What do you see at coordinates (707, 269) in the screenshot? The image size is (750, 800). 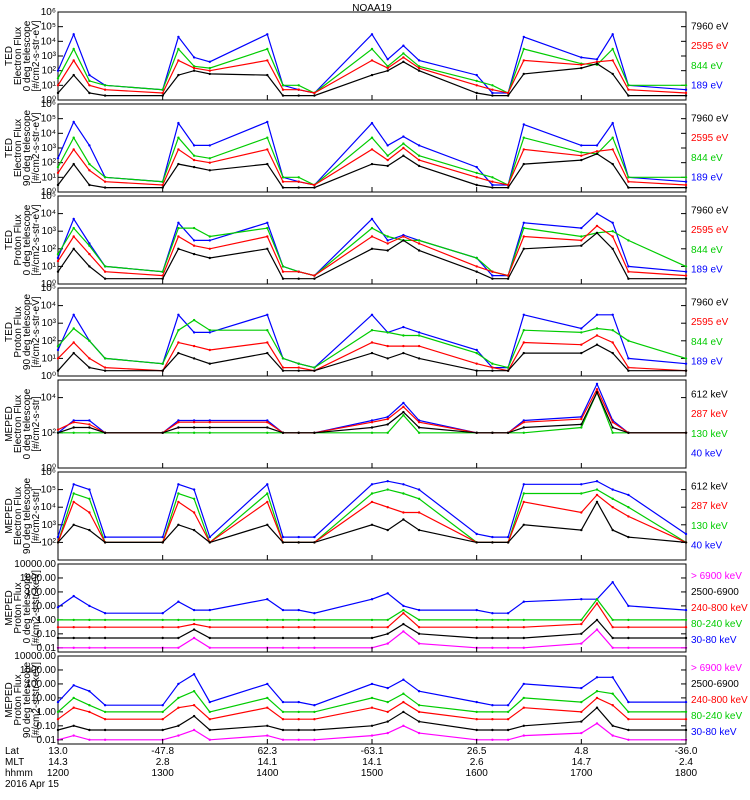 I see `legend-entry: 189 eV` at bounding box center [707, 269].